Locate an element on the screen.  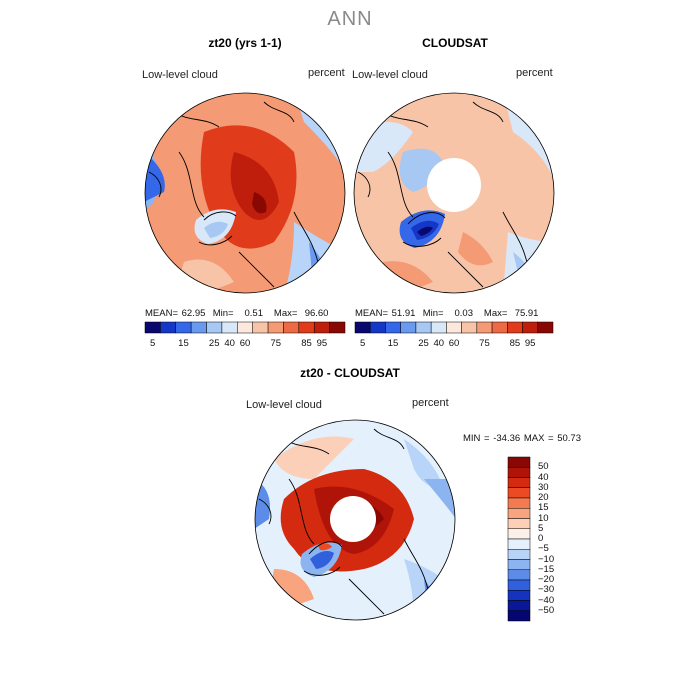
panel2-coastlines is located at coordinates (443, 194).